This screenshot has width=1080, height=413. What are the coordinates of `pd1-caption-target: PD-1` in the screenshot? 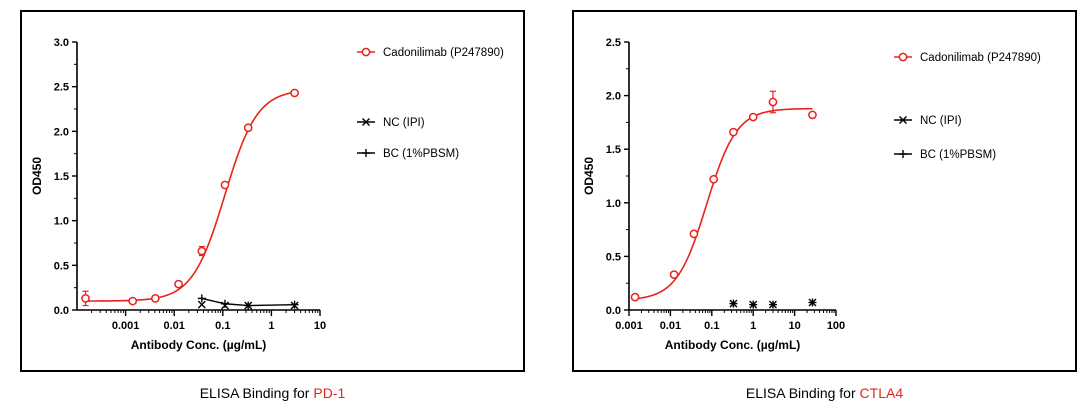 It's located at (329, 393).